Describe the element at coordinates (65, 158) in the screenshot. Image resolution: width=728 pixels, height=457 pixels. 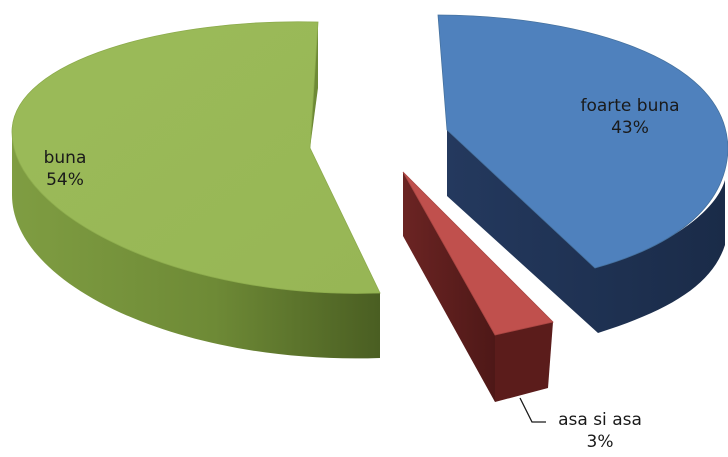
I see `data-label-buna-name: buna` at that location.